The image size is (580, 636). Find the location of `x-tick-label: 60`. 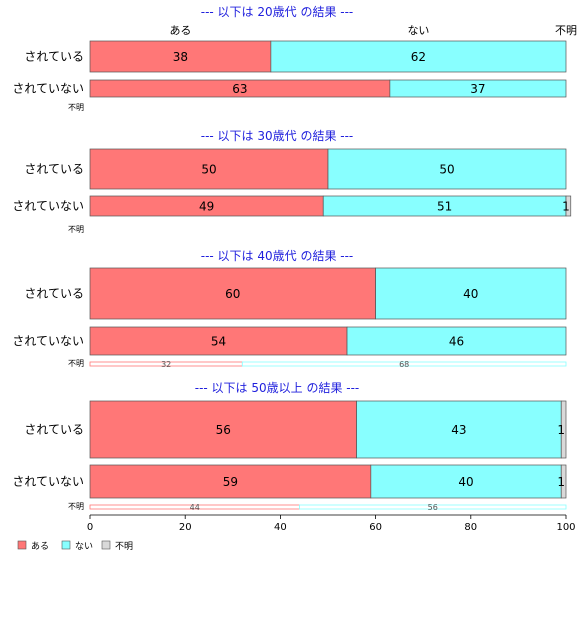

x-tick-label: 60 is located at coordinates (375, 527).